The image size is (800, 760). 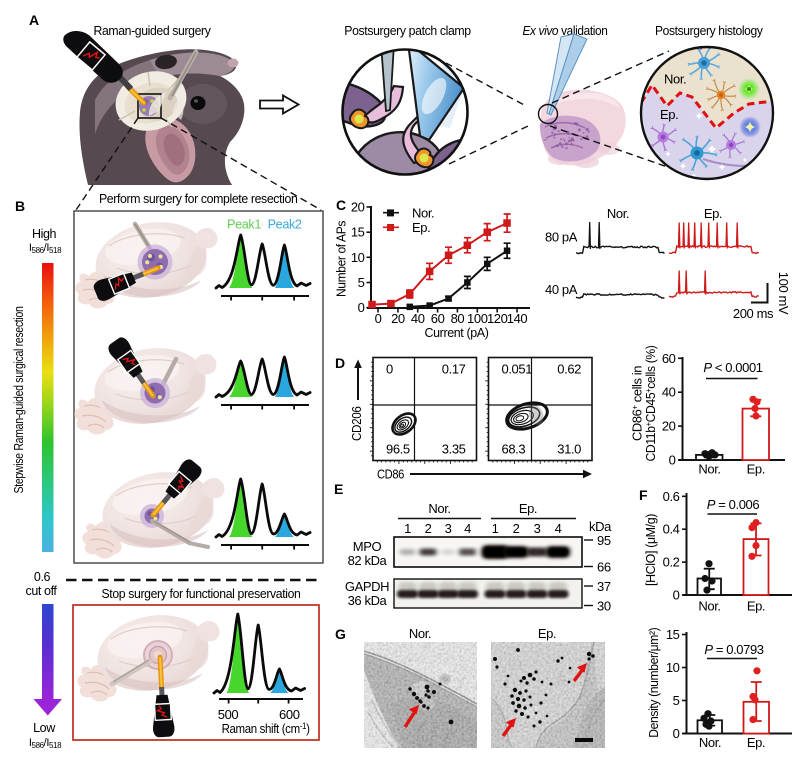 What do you see at coordinates (733, 504) in the screenshot?
I see `svg-text: P = 0.006` at bounding box center [733, 504].